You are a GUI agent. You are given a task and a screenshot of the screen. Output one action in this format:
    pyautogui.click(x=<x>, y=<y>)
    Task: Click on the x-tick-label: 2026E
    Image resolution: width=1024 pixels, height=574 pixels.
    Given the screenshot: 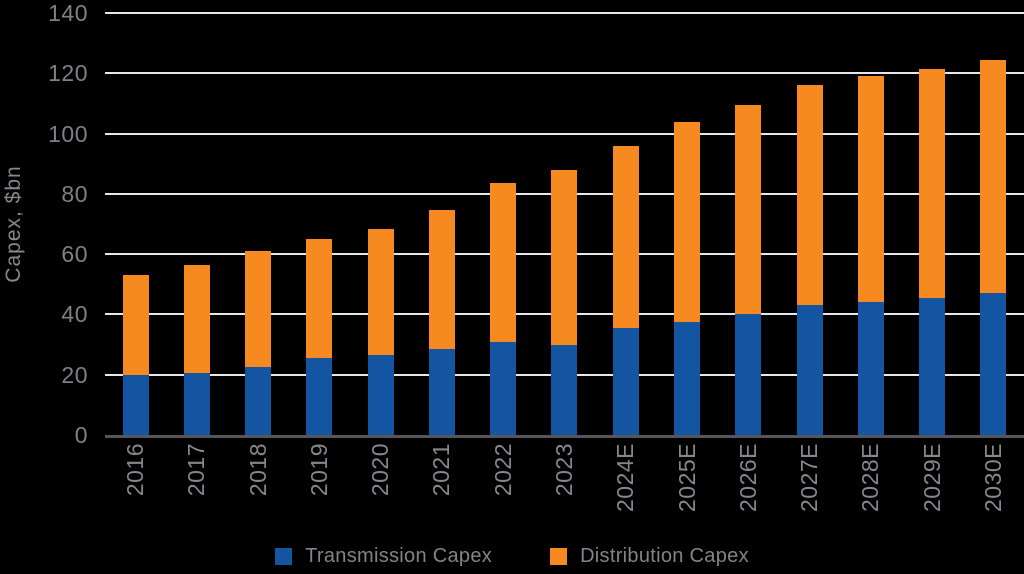 What is the action you would take?
    pyautogui.click(x=748, y=489)
    